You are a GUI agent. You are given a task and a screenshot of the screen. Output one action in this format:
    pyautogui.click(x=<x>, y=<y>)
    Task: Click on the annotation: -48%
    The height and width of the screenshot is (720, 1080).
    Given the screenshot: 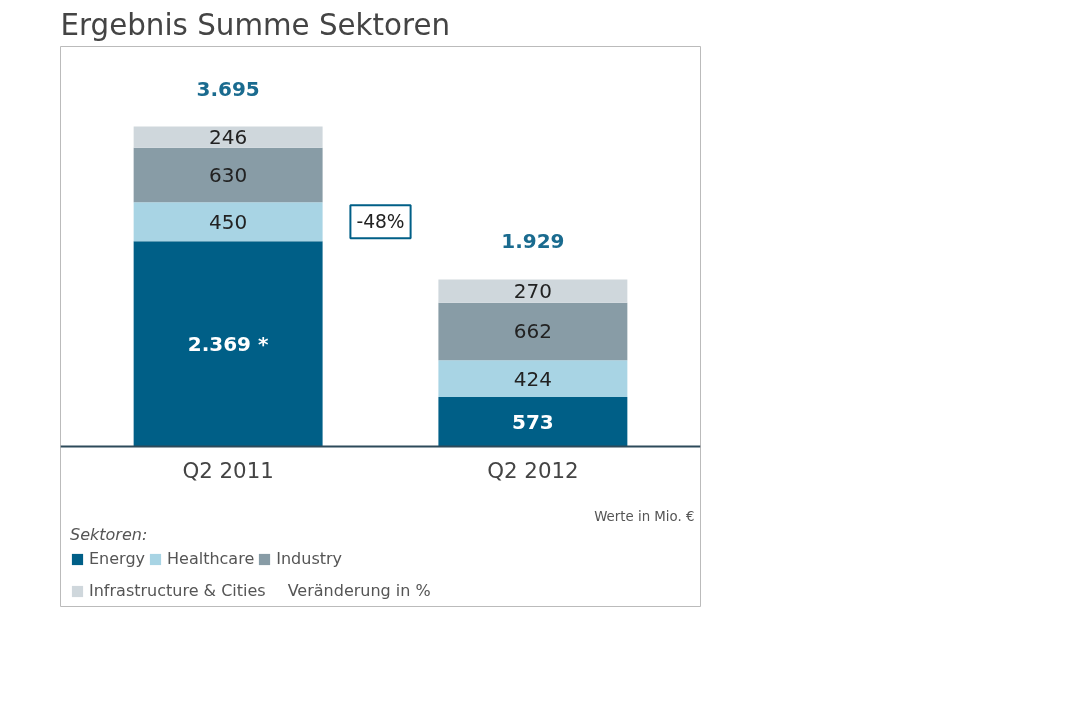 What is the action you would take?
    pyautogui.click(x=380, y=222)
    